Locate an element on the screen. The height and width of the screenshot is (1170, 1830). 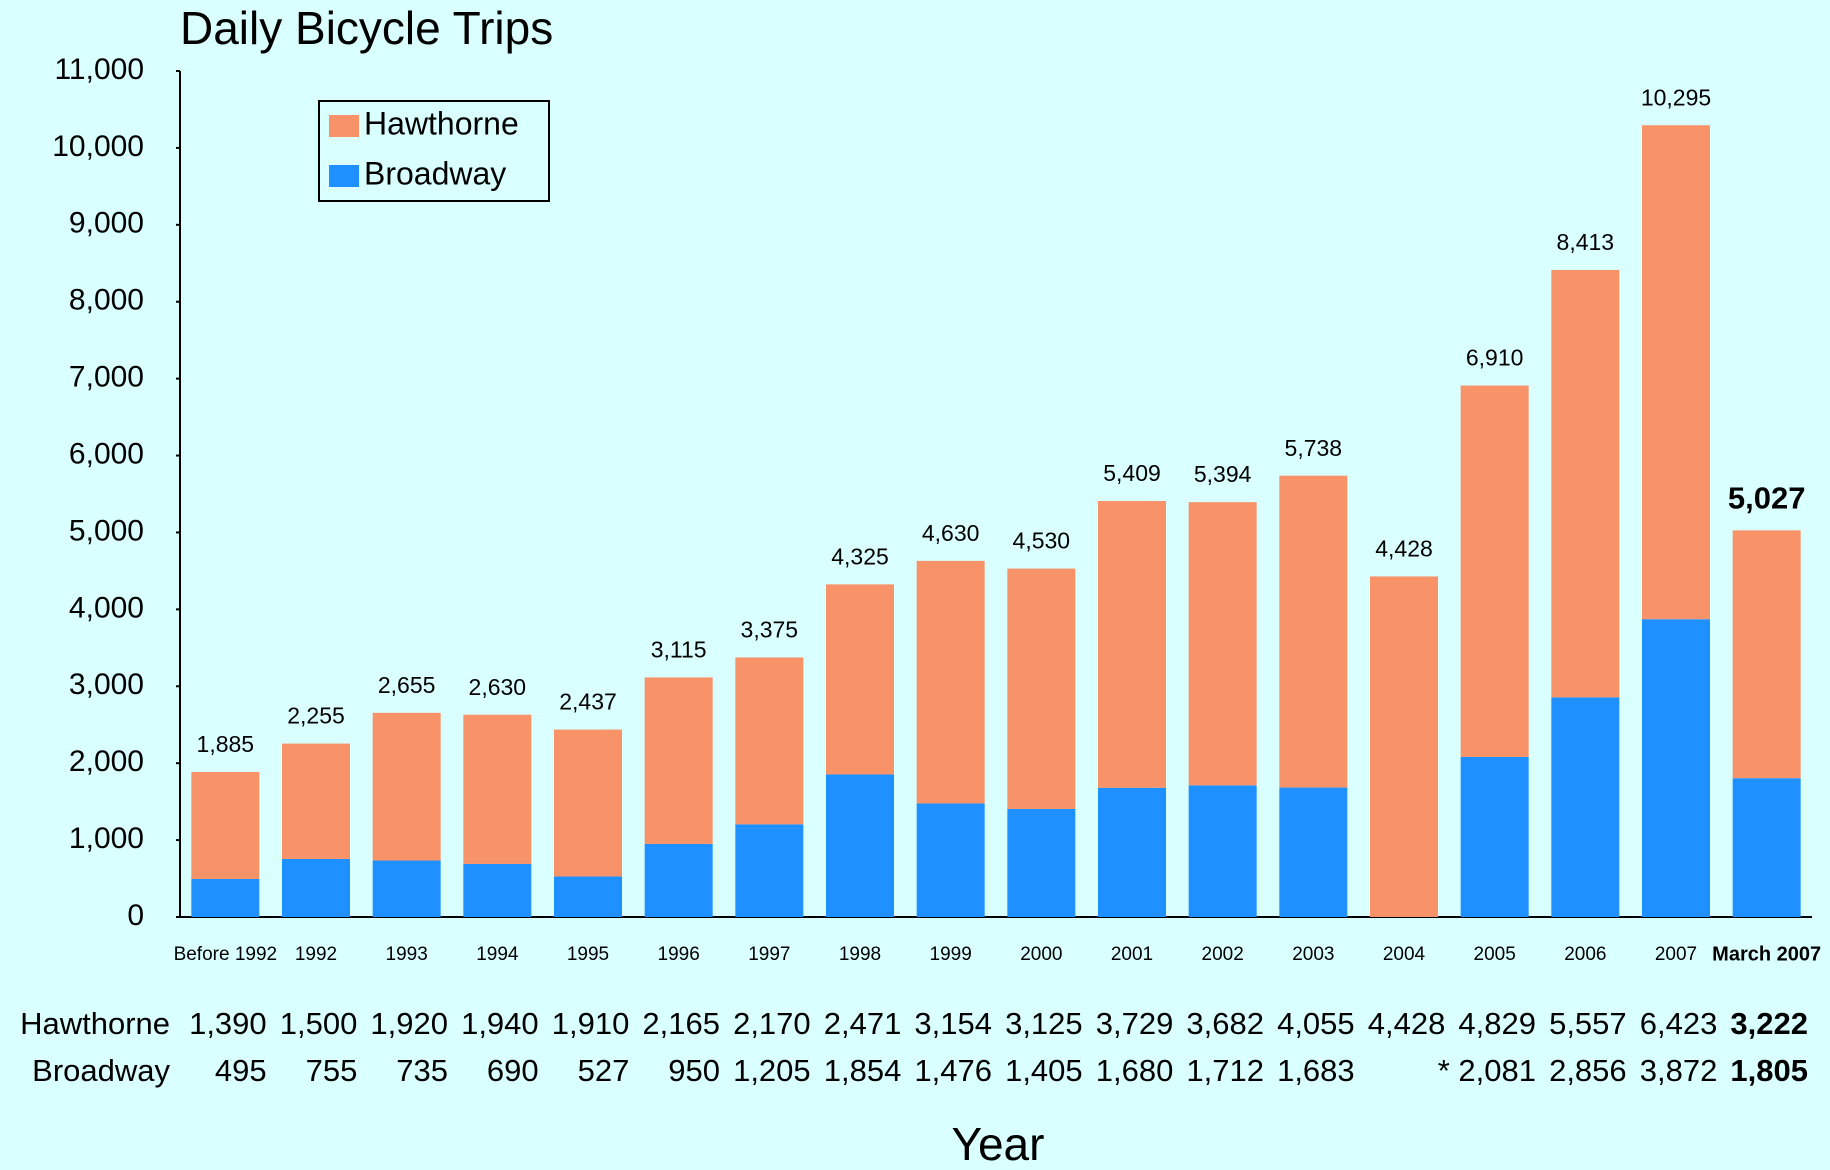
table-value: 2,471 is located at coordinates (863, 1023).